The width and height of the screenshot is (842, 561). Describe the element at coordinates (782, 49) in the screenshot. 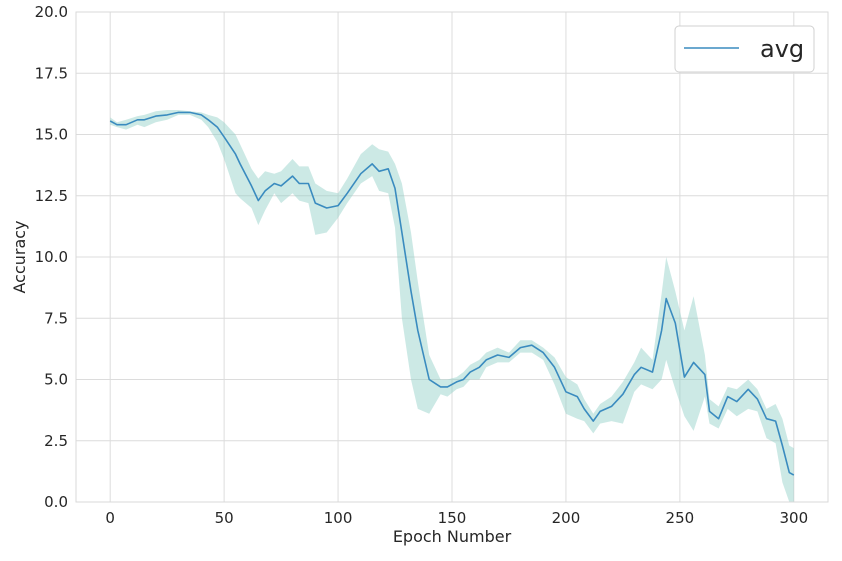

I see `legend-label: avg` at that location.